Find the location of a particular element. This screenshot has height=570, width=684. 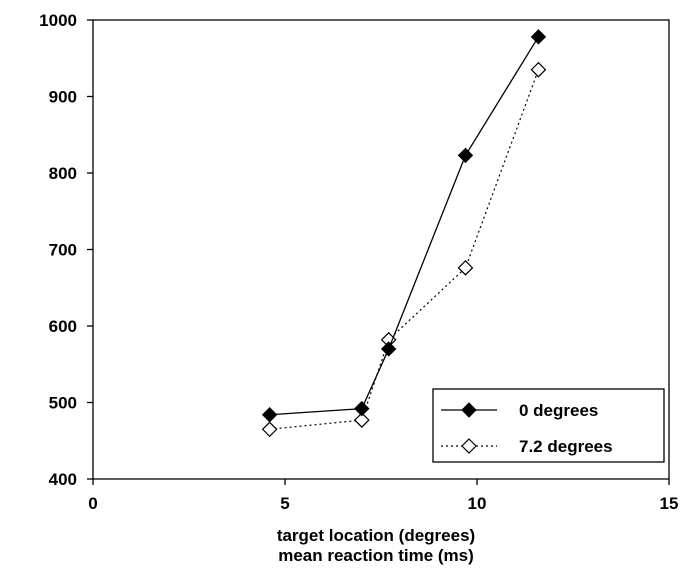

y-axis: 400 500 600 700 800 900 1000 is located at coordinates (66, 250).